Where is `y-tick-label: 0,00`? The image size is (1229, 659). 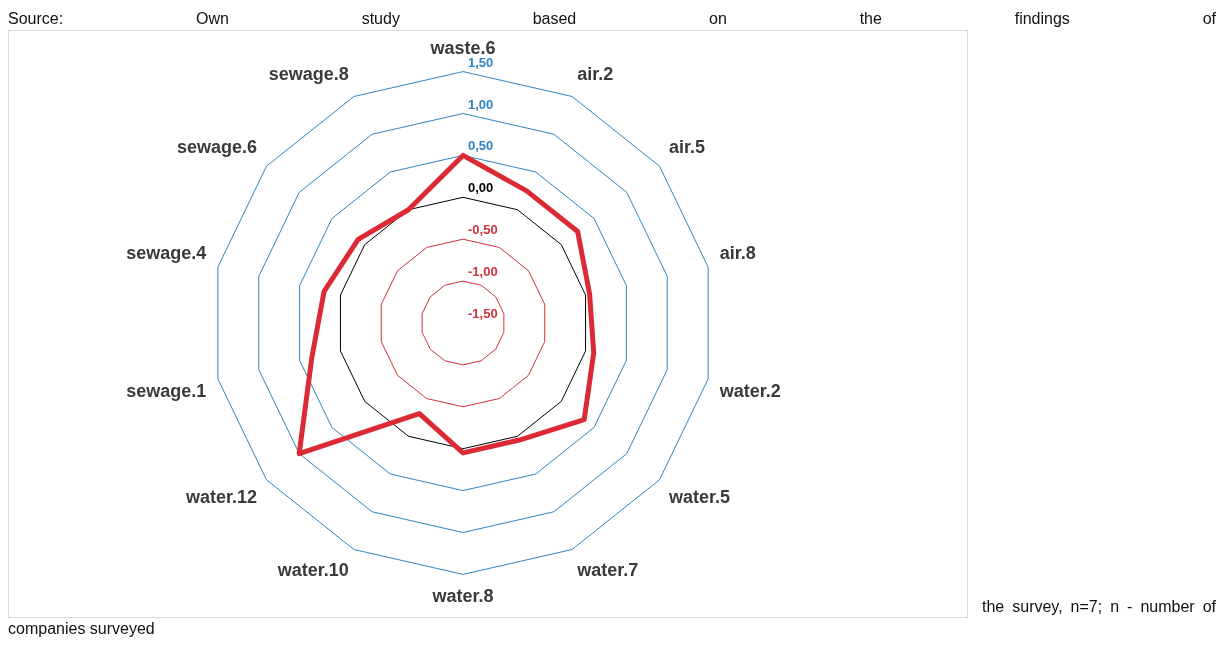 y-tick-label: 0,00 is located at coordinates (481, 188).